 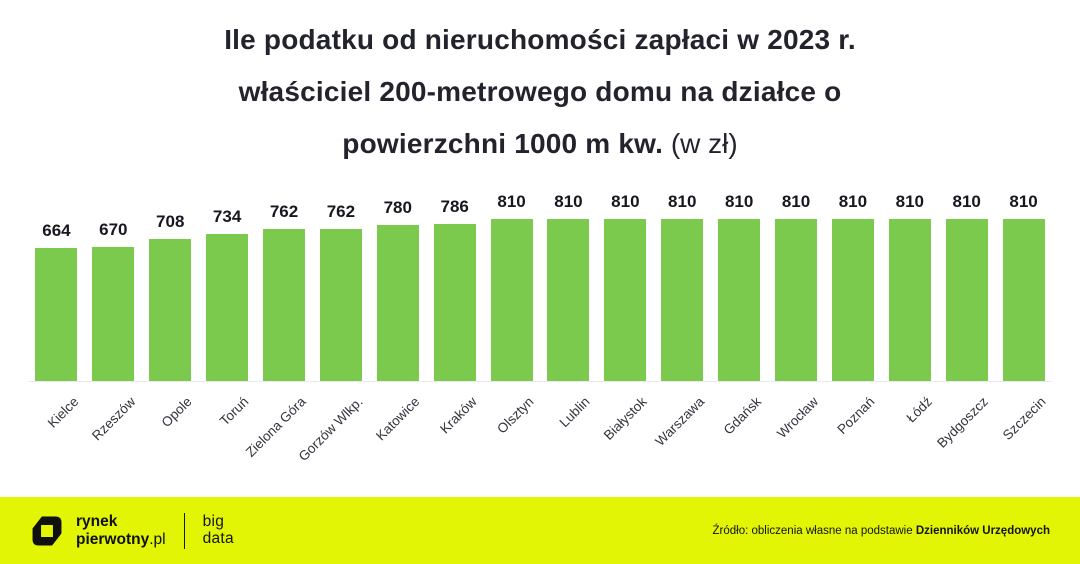 I want to click on tick: Warszawa, so click(x=681, y=432).